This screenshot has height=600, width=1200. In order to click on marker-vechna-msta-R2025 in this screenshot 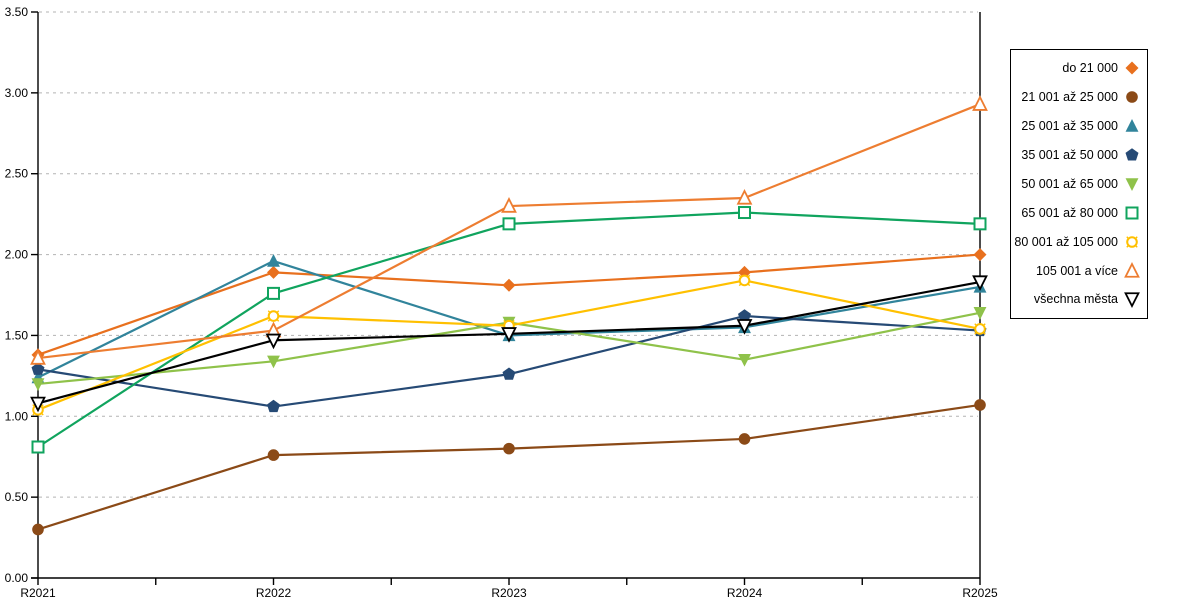, I will do `click(980, 283)`.